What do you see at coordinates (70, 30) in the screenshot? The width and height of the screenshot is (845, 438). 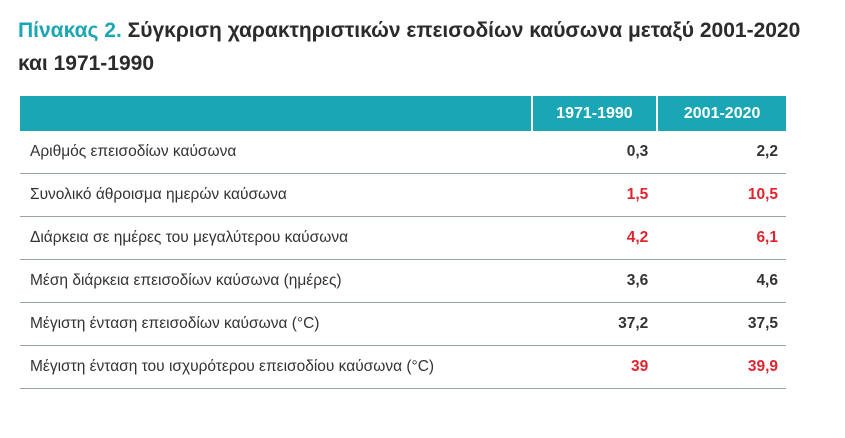 I see `table-number-label: Πίνακας 2.` at bounding box center [70, 30].